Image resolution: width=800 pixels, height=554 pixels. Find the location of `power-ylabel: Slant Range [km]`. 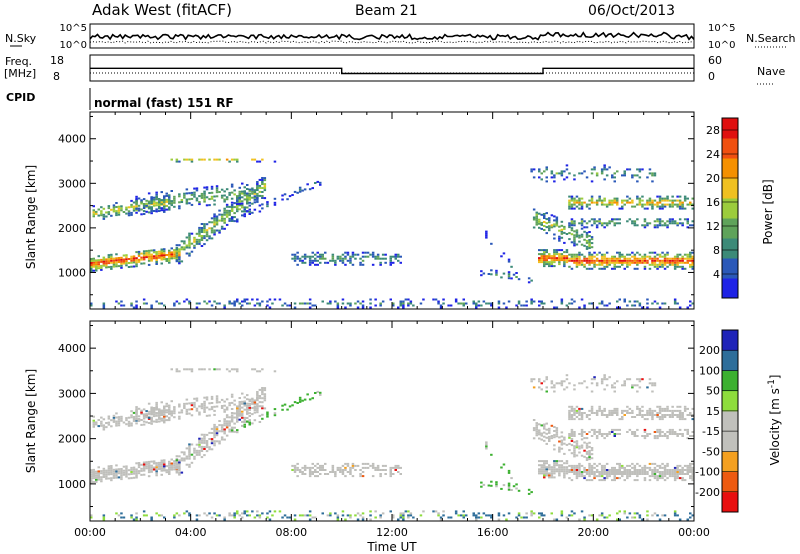

power-ylabel: Slant Range [km] is located at coordinates (31, 217).